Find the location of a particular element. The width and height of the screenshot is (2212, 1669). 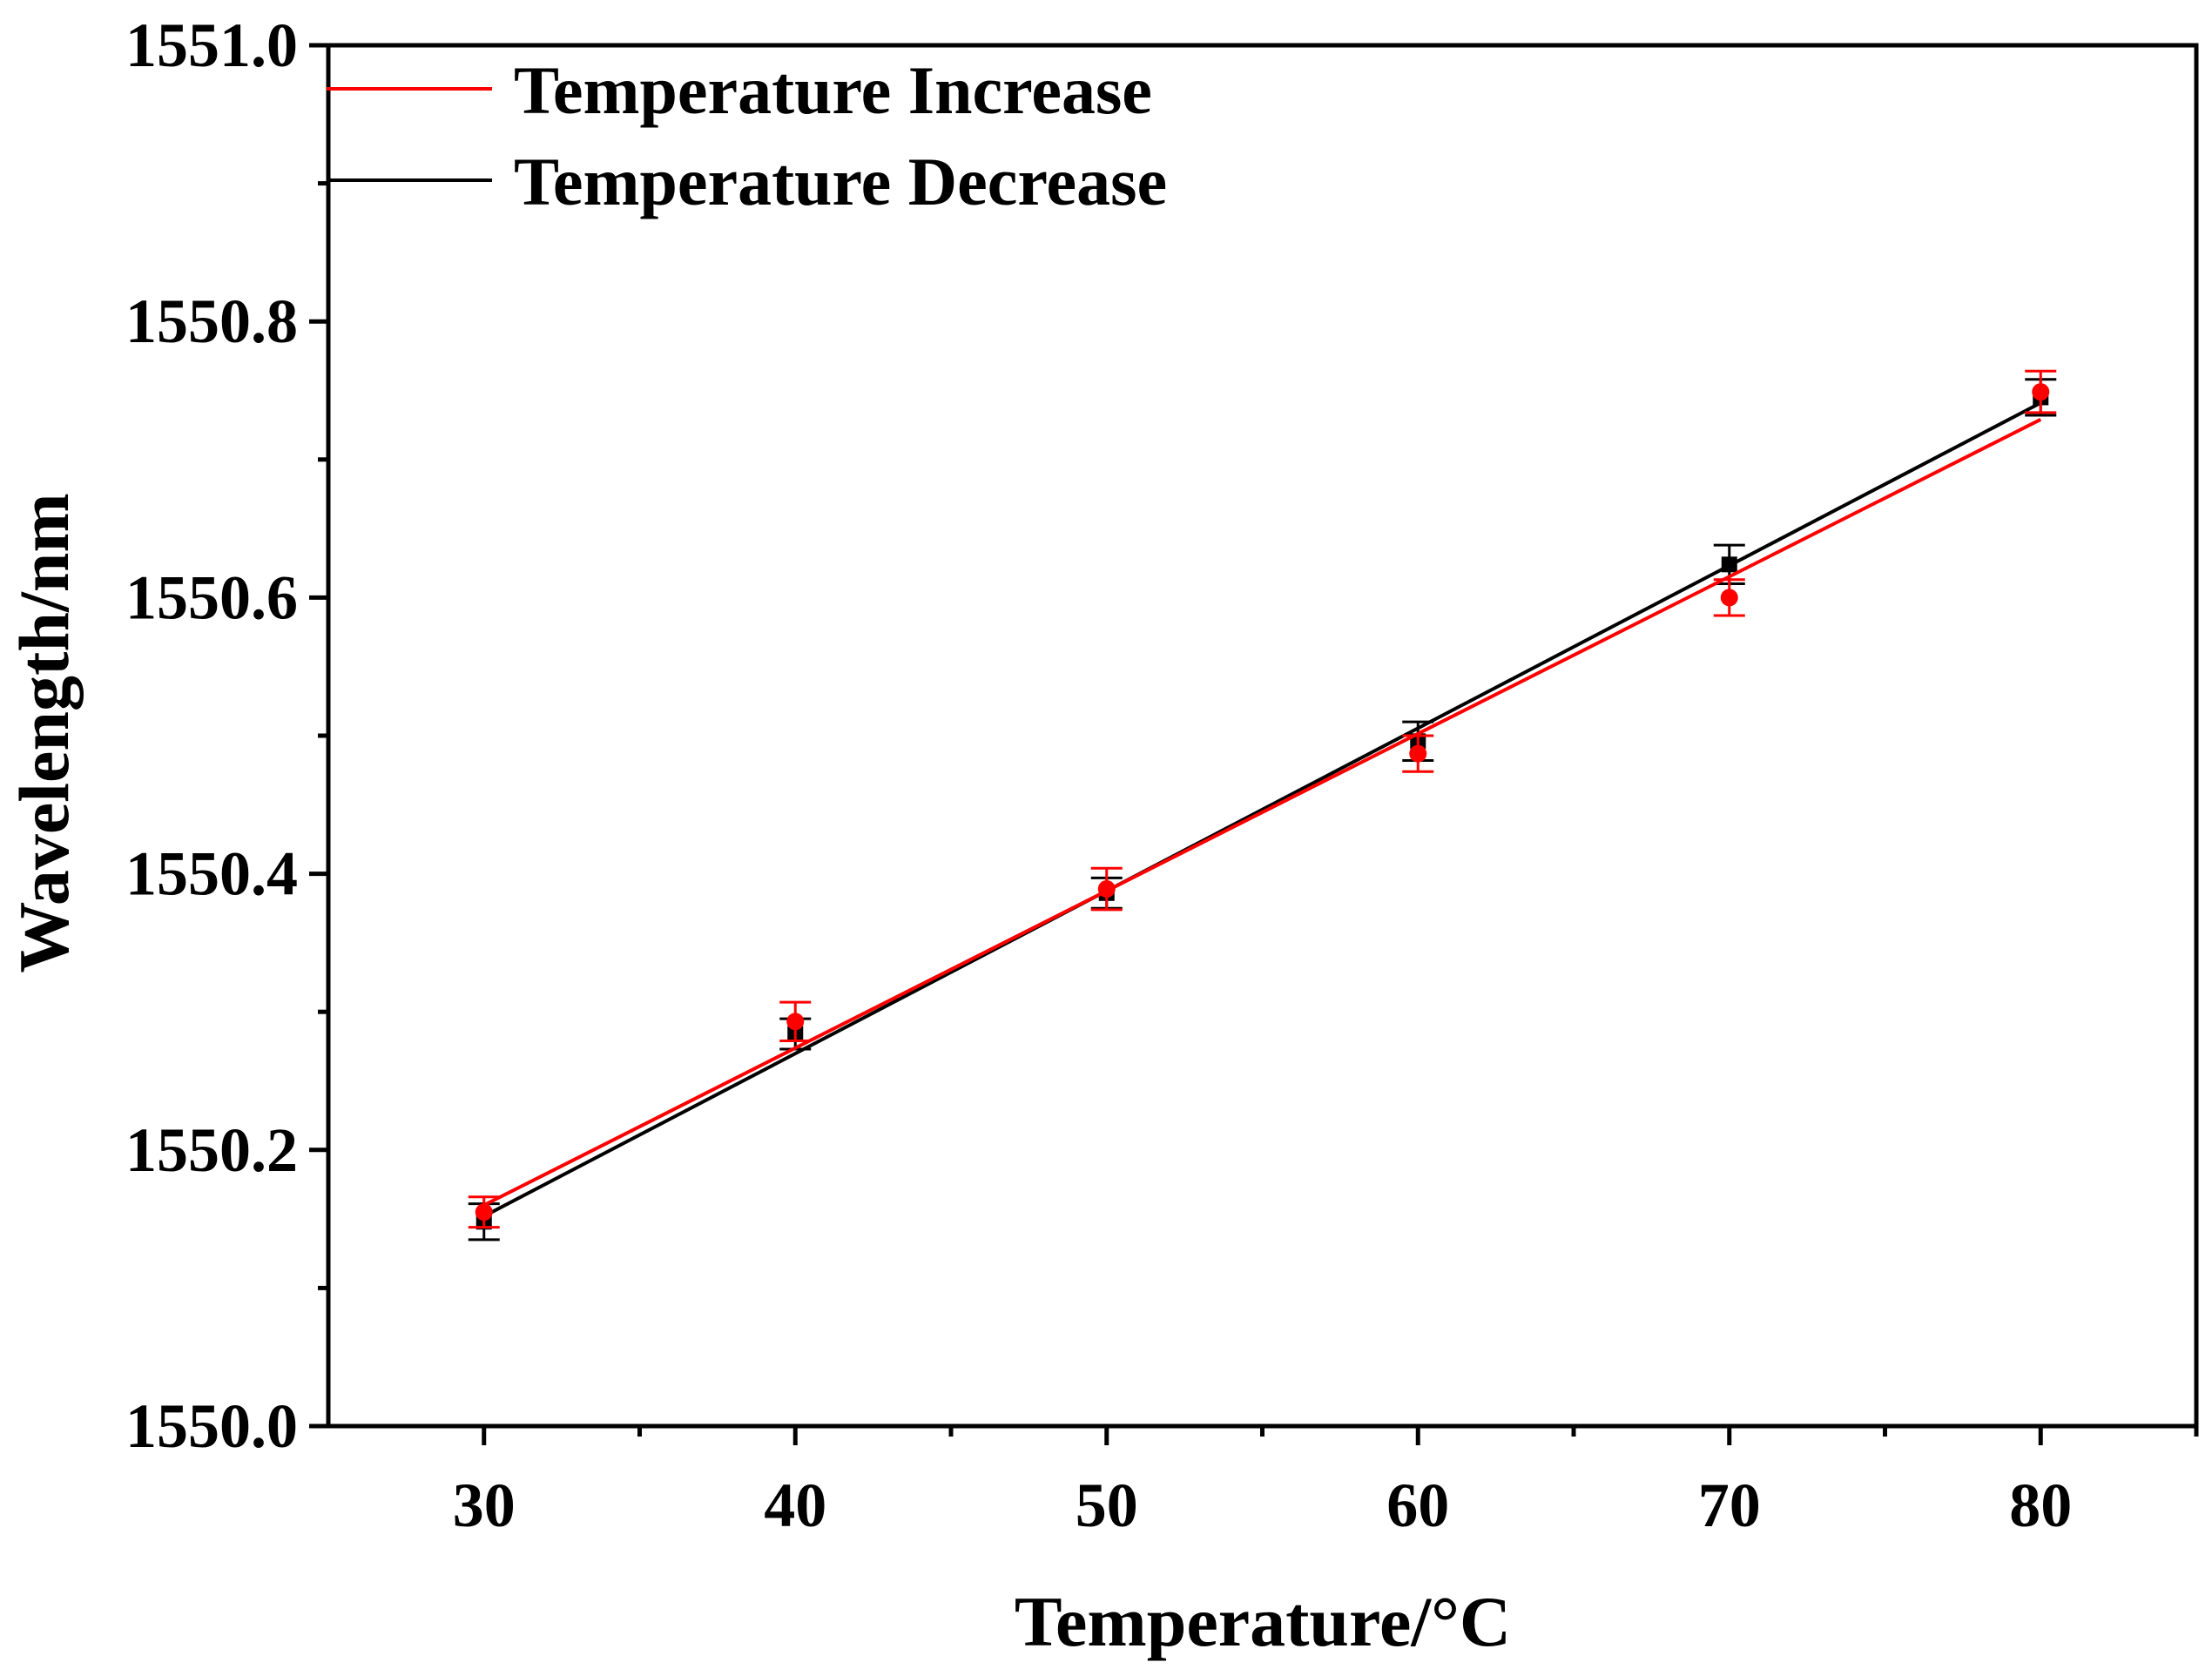

y-tick-label: 1550.8 is located at coordinates (212, 321).